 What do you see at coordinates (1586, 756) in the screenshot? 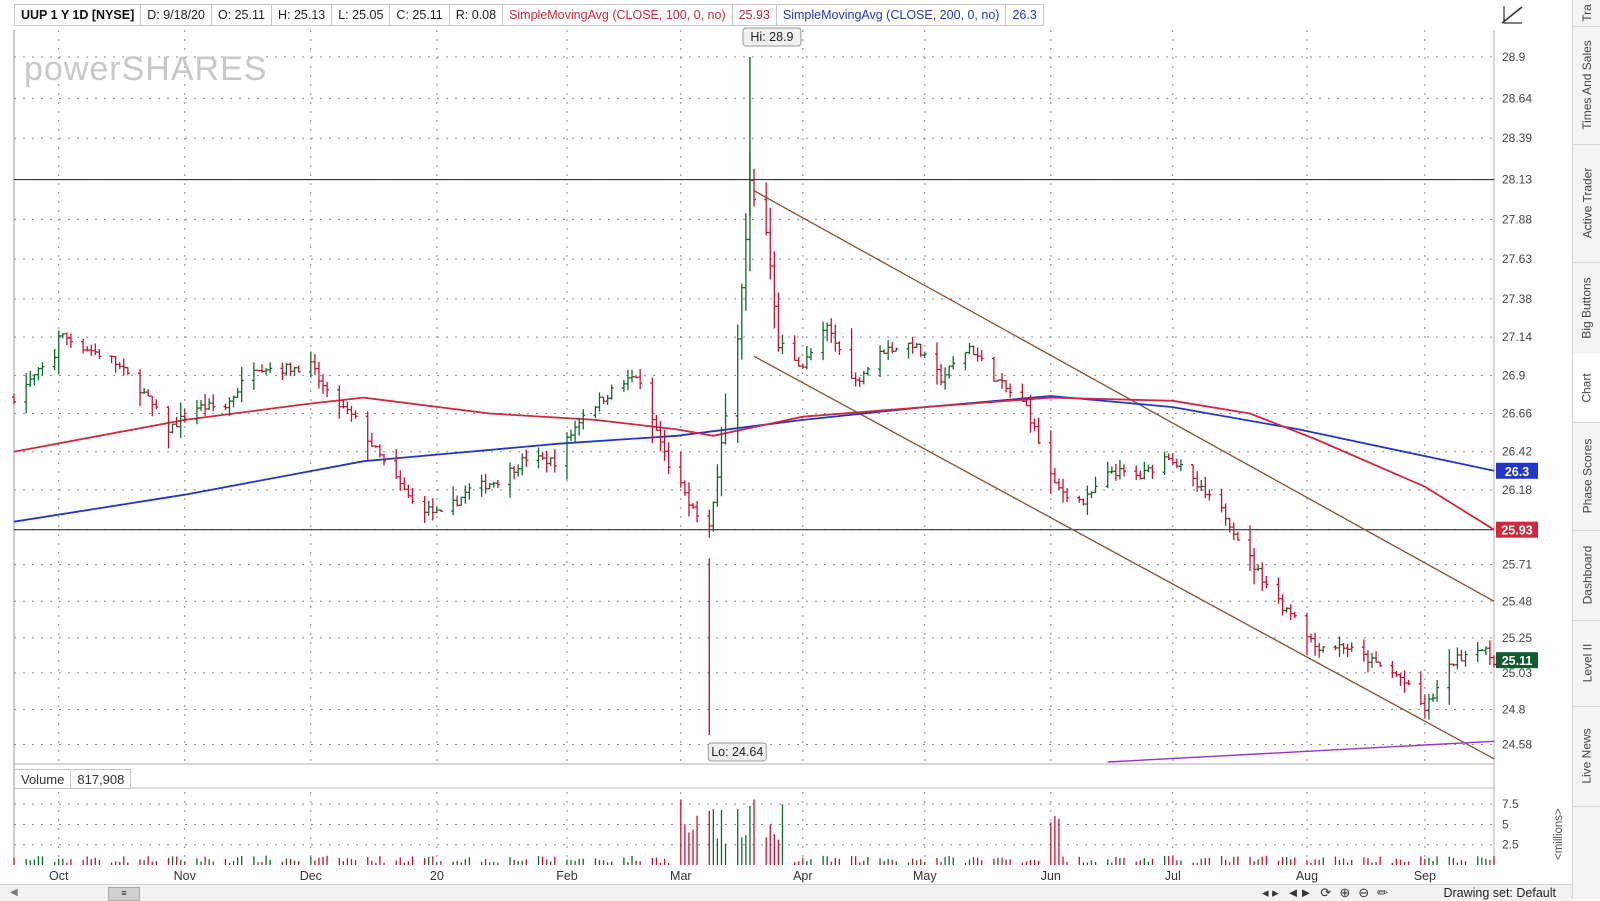
I see `tab-live-news: Live News` at bounding box center [1586, 756].